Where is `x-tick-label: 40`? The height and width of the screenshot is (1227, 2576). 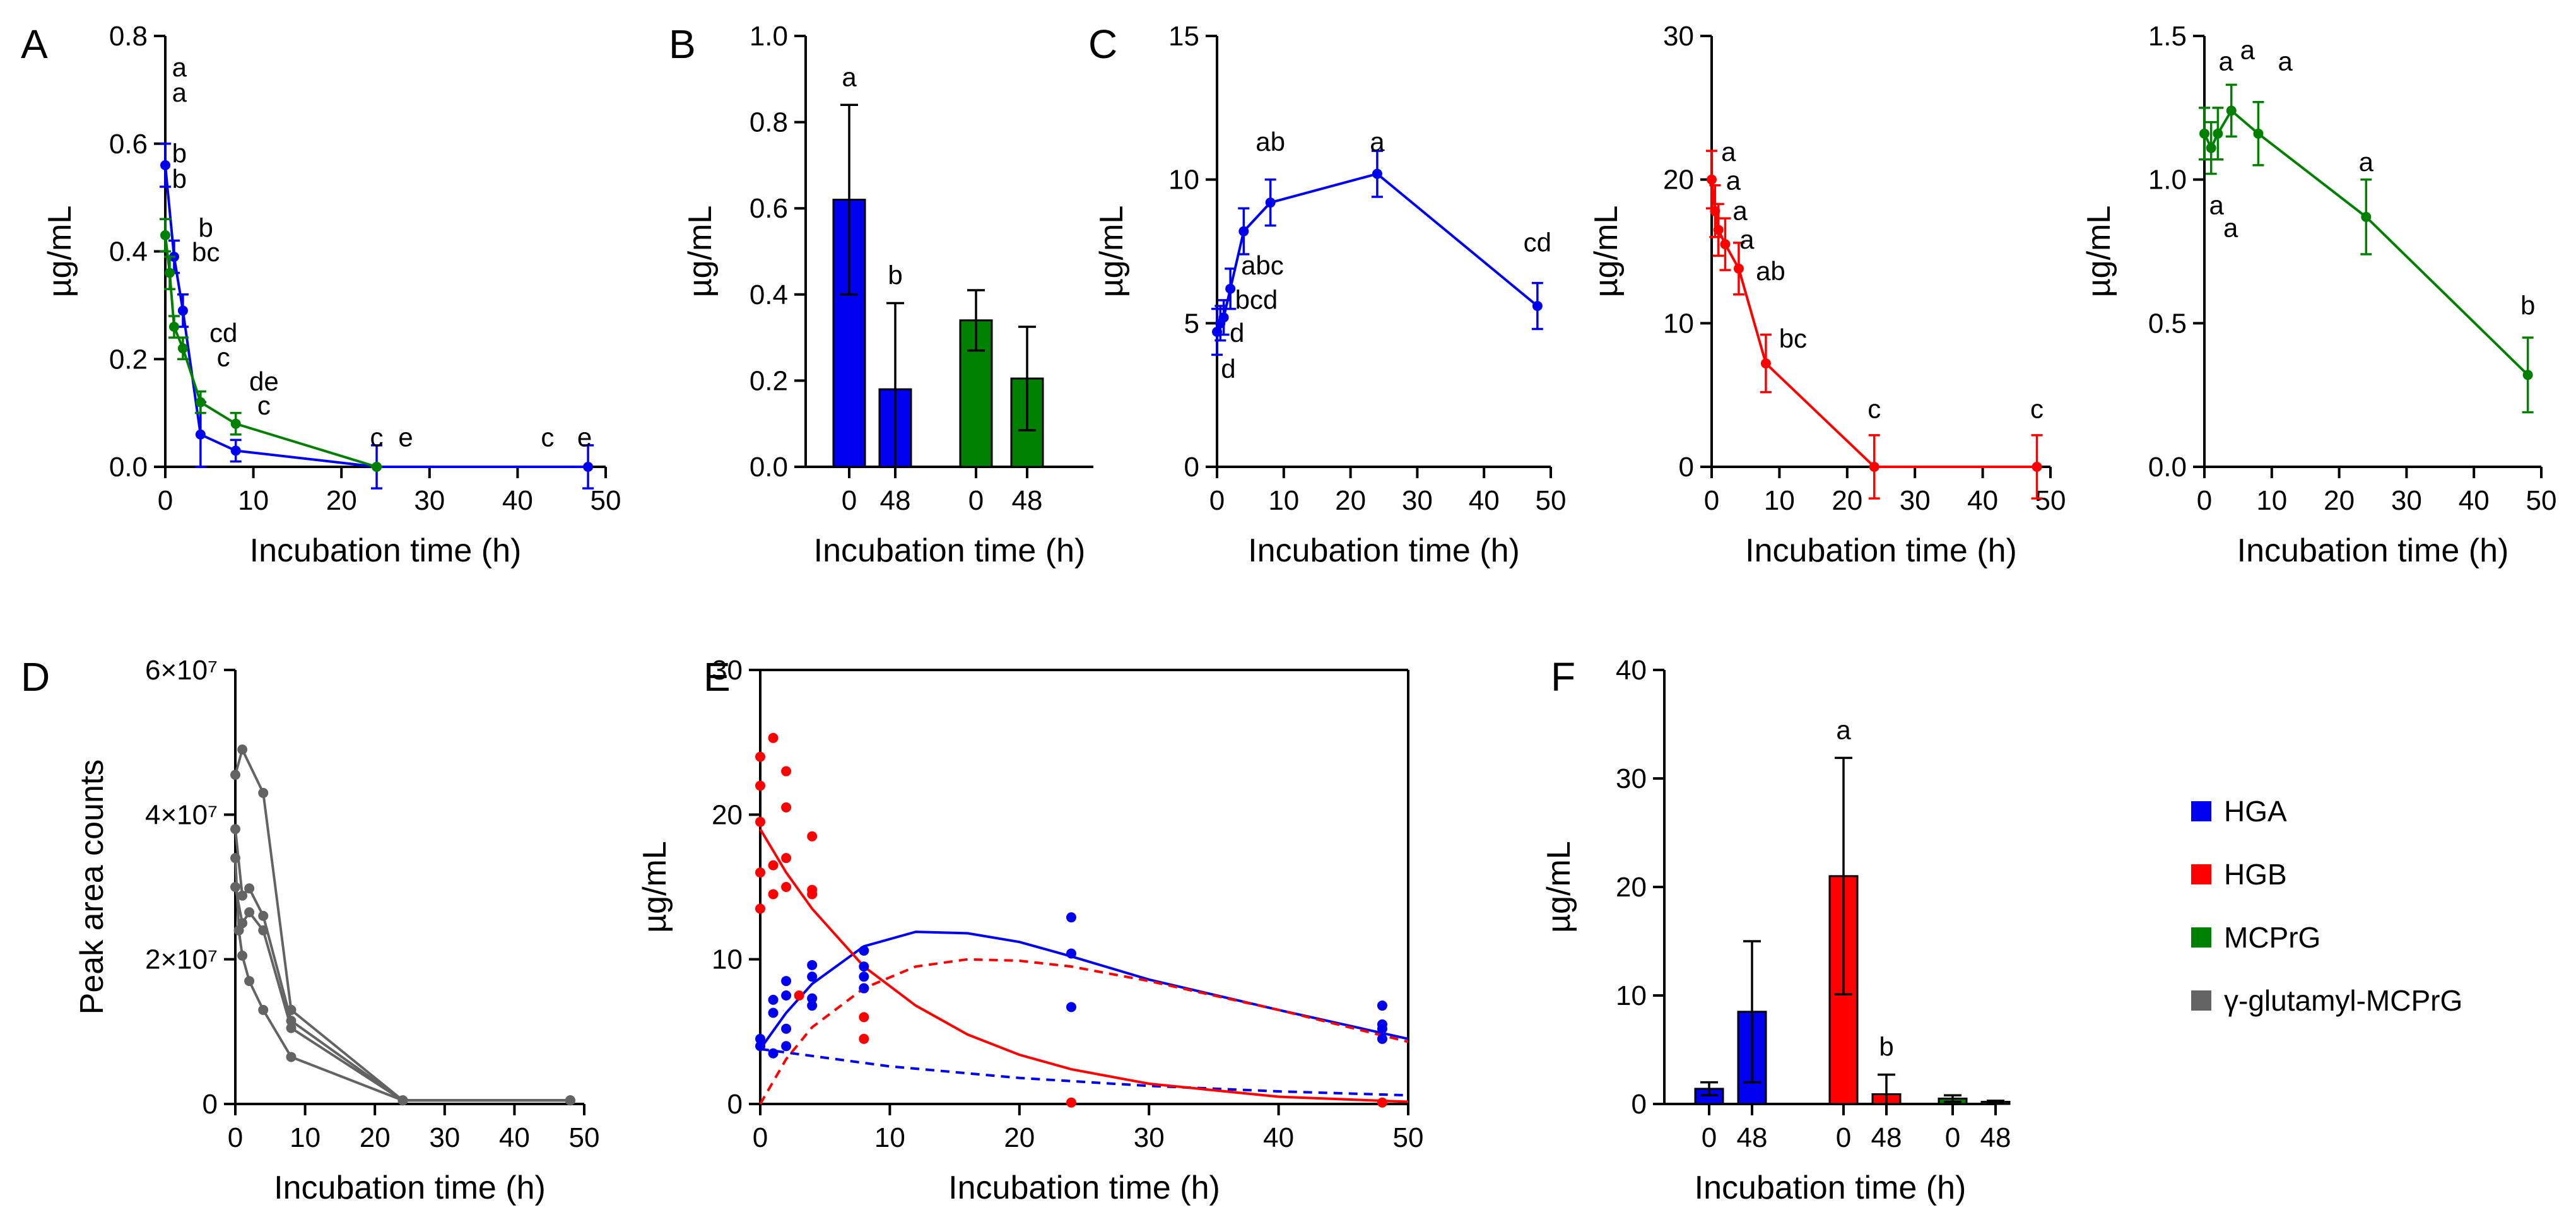 x-tick-label: 40 is located at coordinates (1982, 500).